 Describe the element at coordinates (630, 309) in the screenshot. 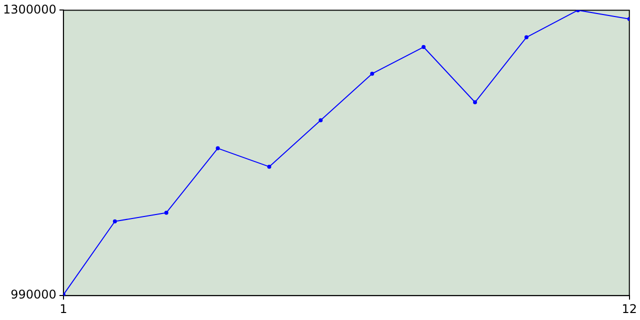

I see `x-tick-label: 12` at that location.